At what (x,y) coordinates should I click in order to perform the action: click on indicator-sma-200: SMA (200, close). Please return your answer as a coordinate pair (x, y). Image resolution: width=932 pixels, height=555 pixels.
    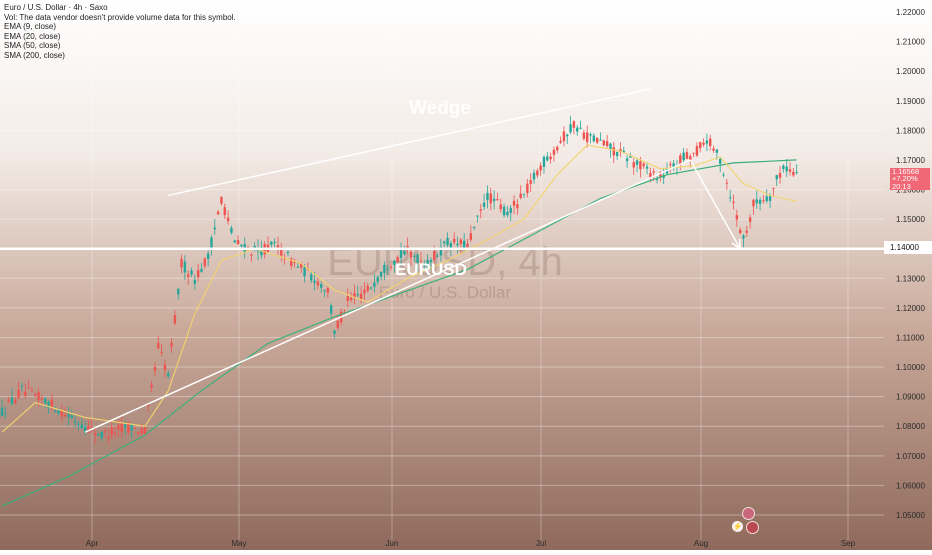
    Looking at the image, I should click on (34, 55).